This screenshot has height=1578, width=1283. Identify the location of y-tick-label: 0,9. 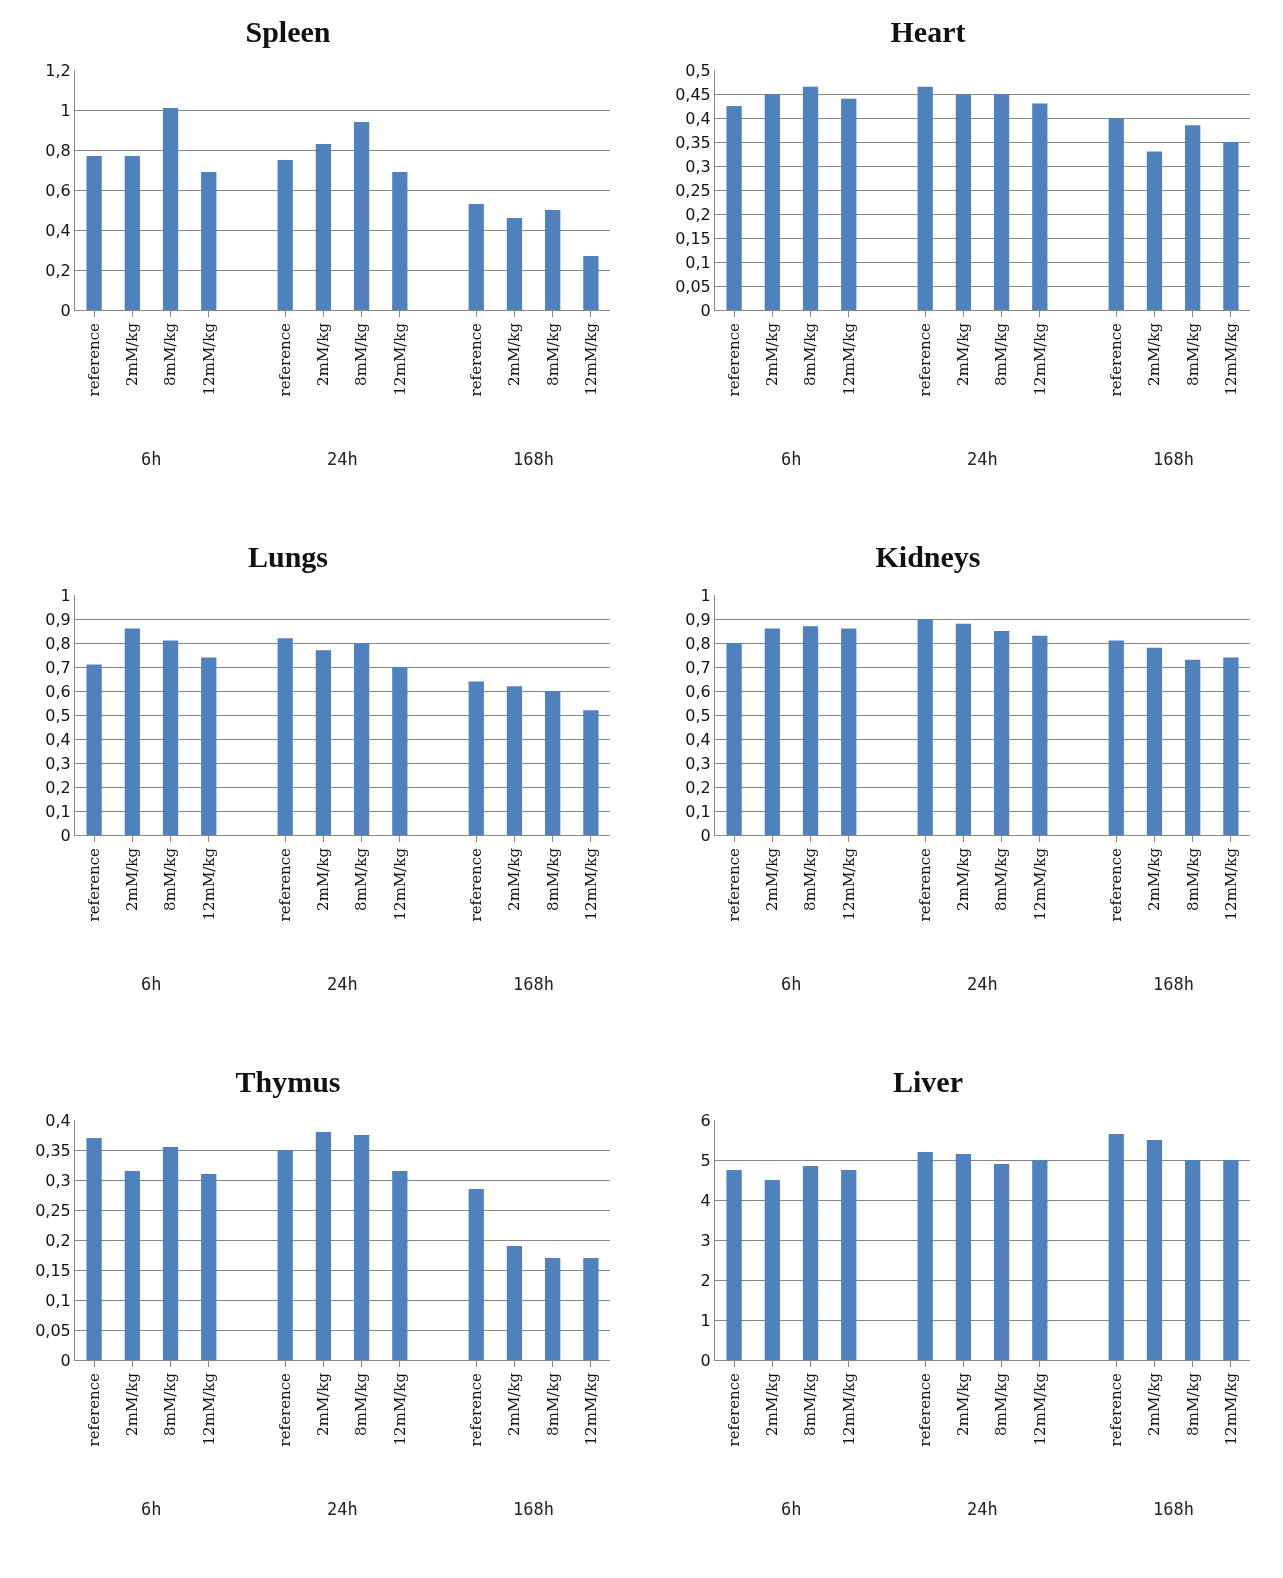
(698, 619).